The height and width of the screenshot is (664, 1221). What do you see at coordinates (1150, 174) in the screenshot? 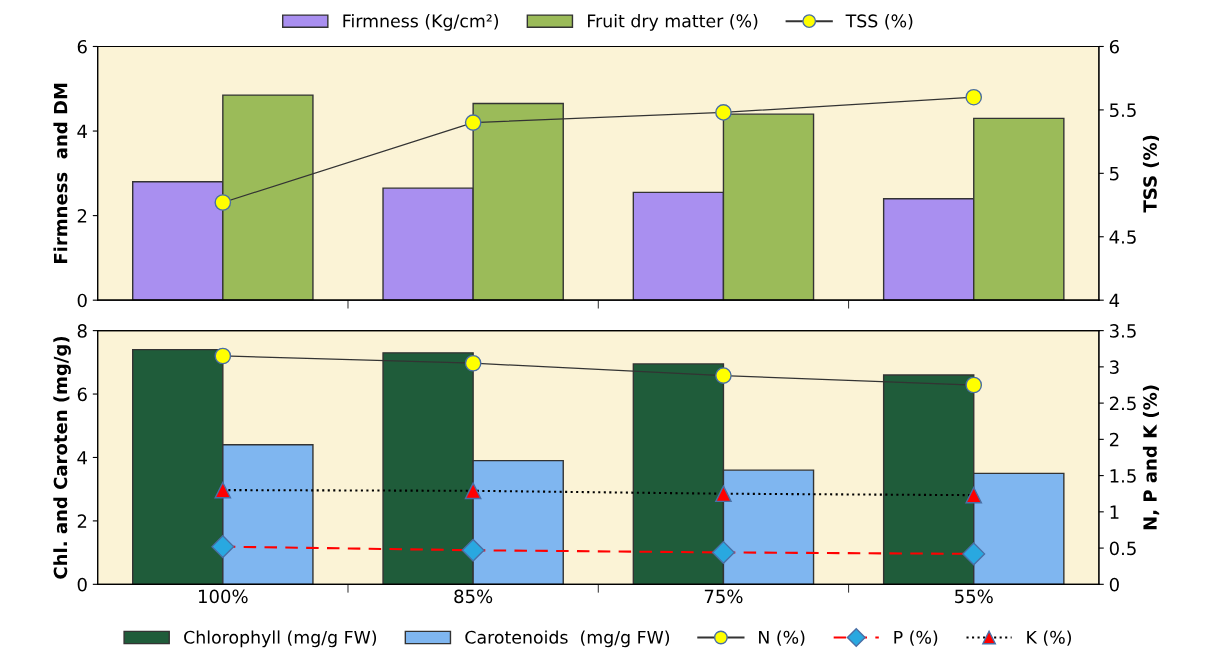
I see `y2-axis-title: TSS (%)` at bounding box center [1150, 174].